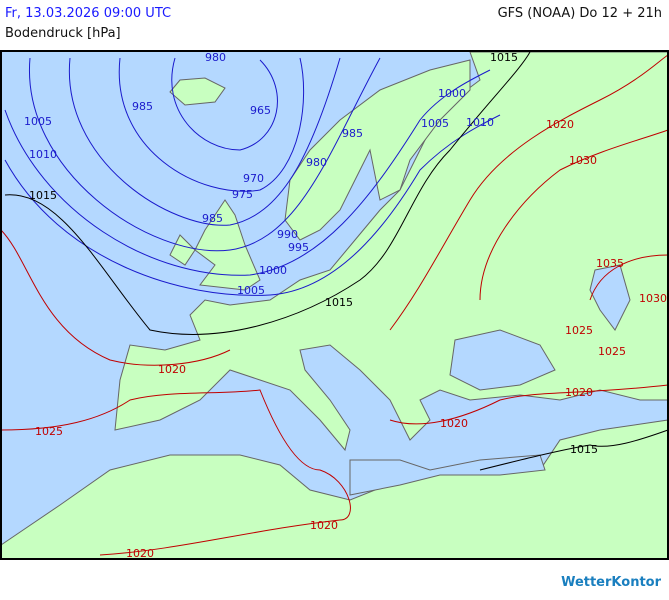 The width and height of the screenshot is (669, 600). I want to click on black-sea, so click(502, 360).